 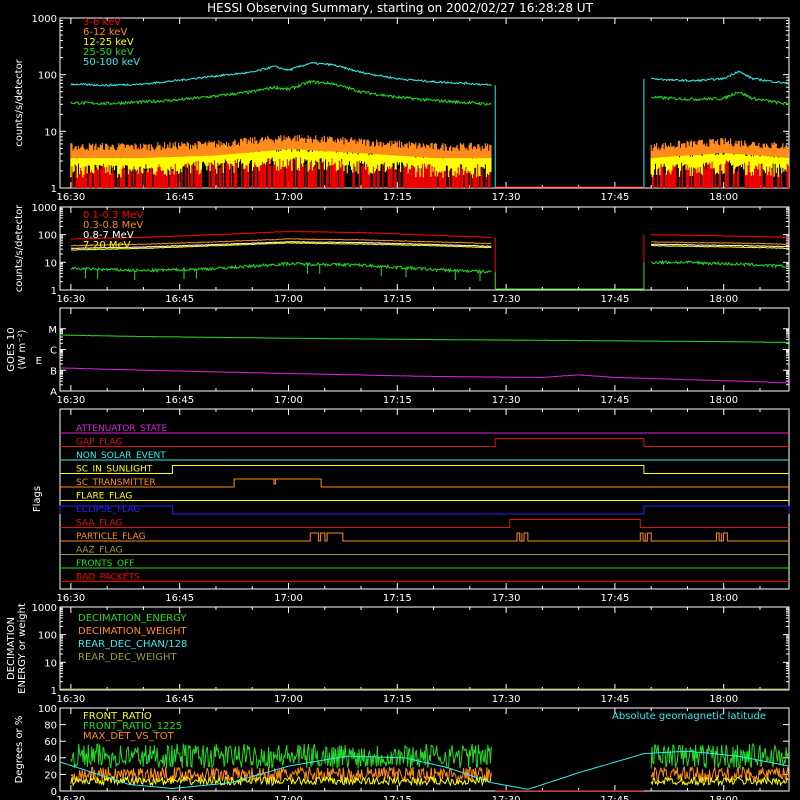 What do you see at coordinates (397, 400) in the screenshot?
I see `goes-xtick-label: 17:15` at bounding box center [397, 400].